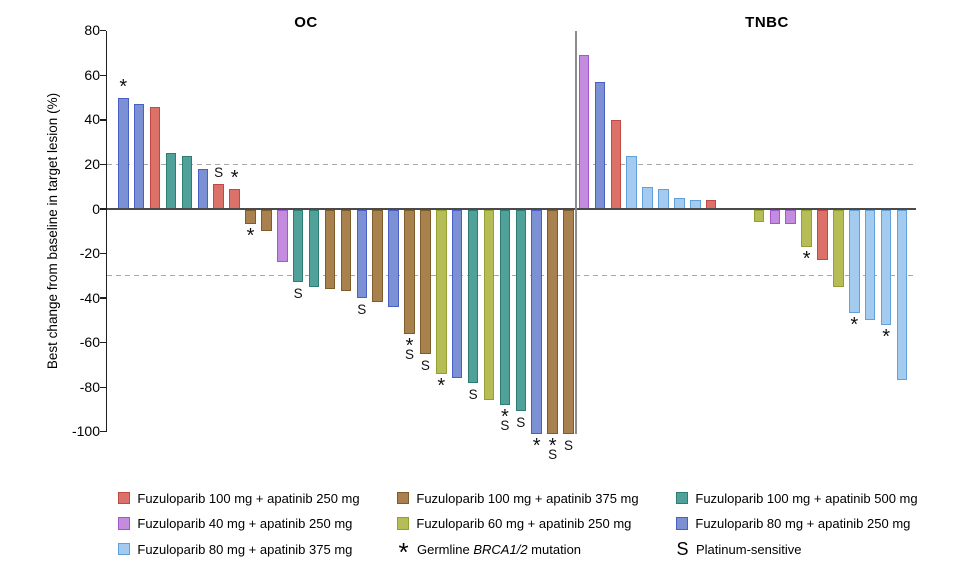  Describe the element at coordinates (576, 232) in the screenshot. I see `panel-divider` at that location.